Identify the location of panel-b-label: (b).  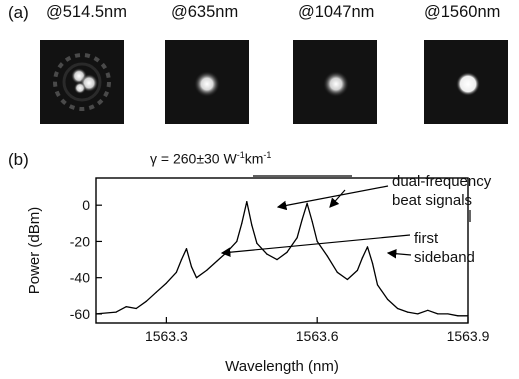
(18, 159).